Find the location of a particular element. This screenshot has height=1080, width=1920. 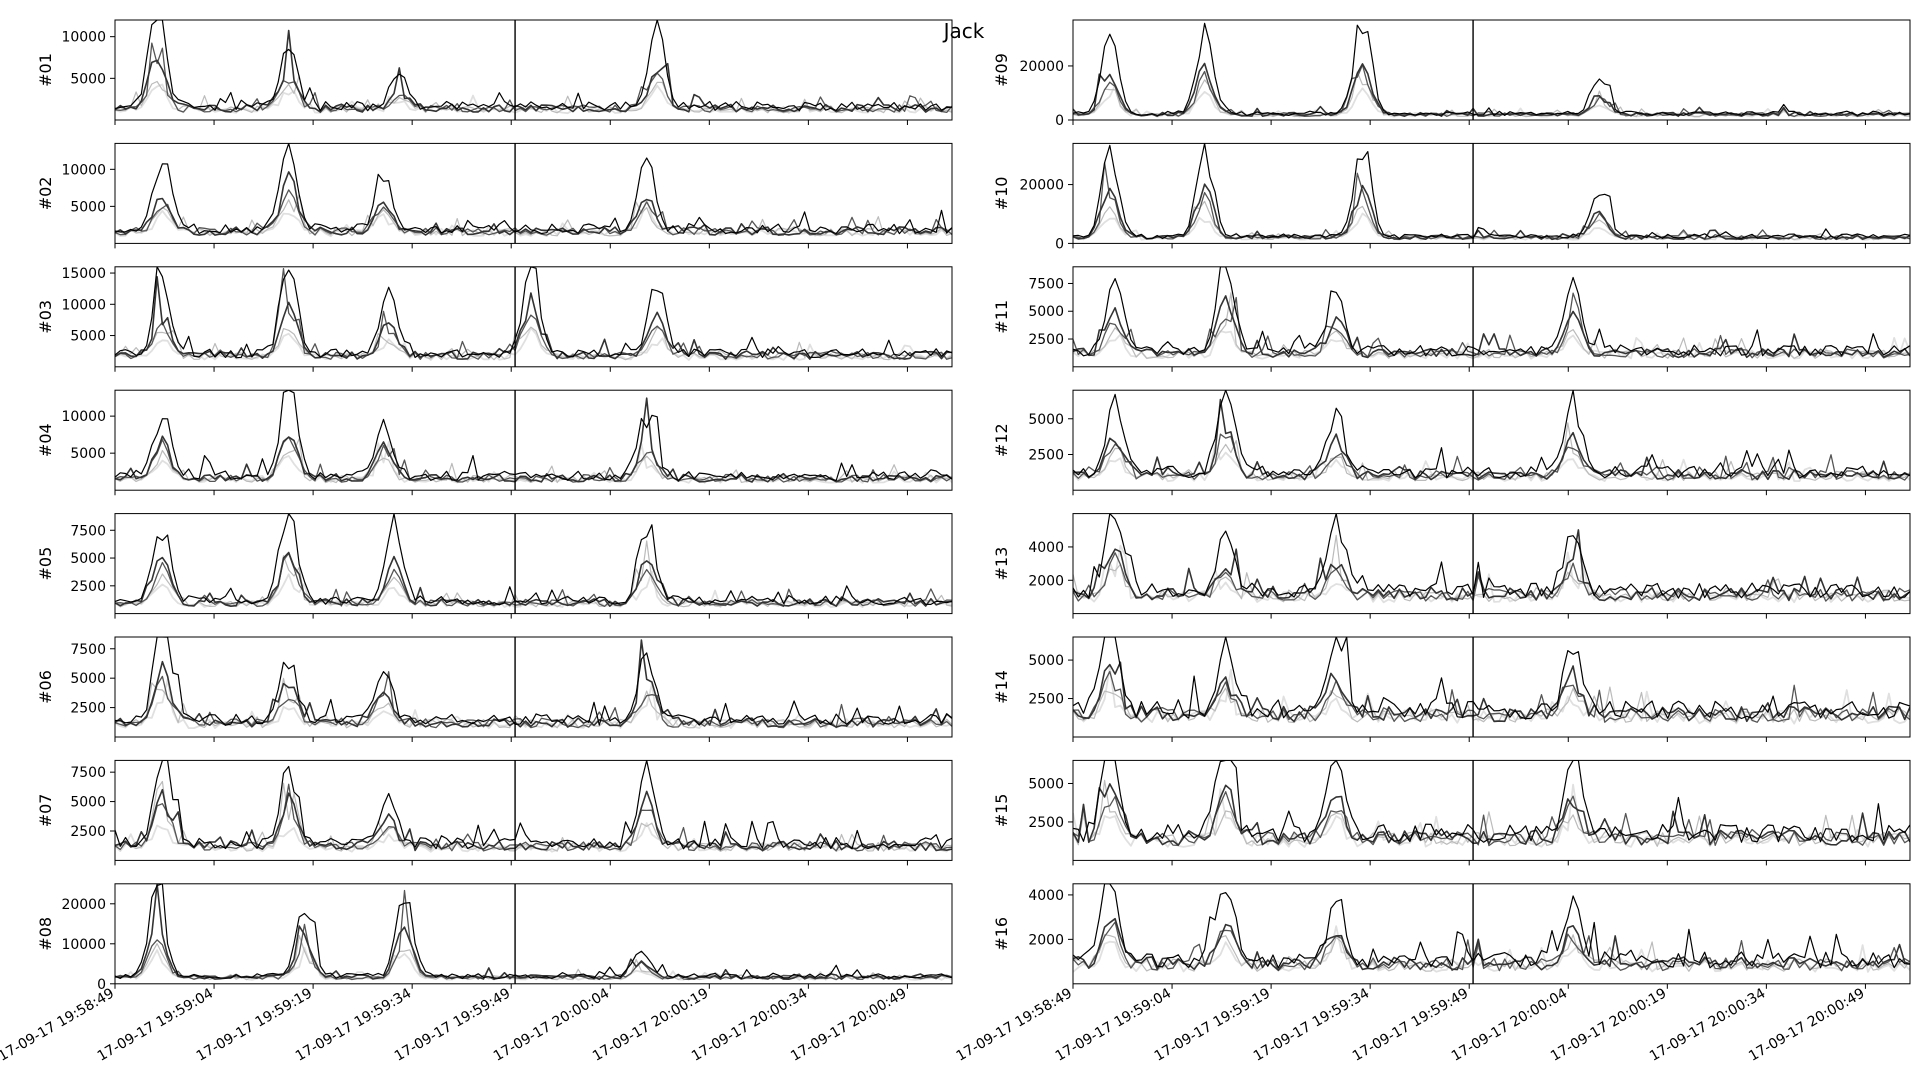

figure-title: Jack is located at coordinates (963, 31).